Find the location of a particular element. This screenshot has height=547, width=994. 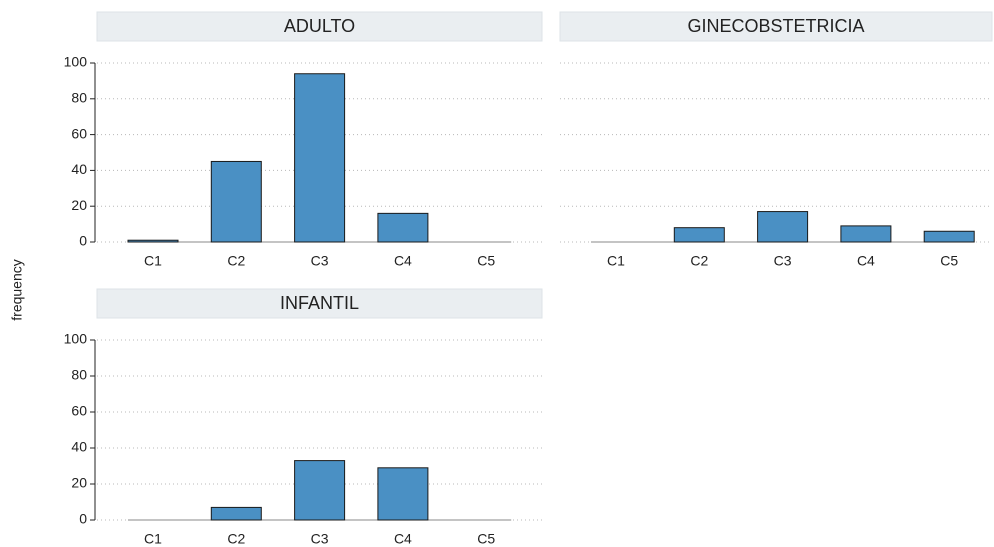

panel-title: ADULTO is located at coordinates (319, 26).